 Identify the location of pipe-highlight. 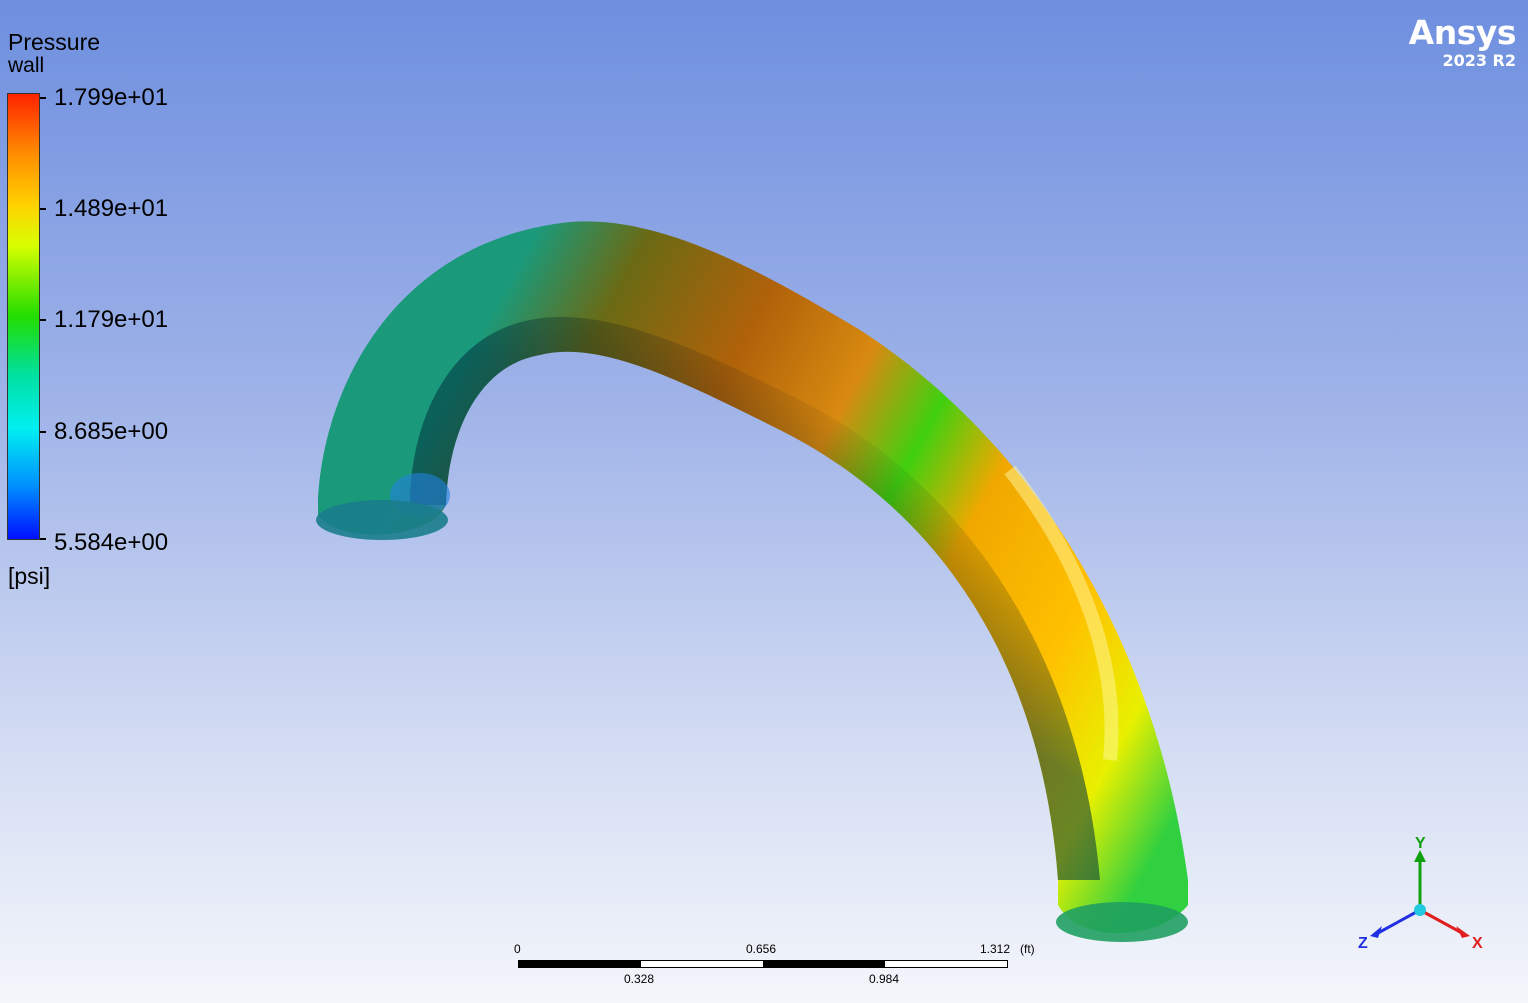
(1061, 613).